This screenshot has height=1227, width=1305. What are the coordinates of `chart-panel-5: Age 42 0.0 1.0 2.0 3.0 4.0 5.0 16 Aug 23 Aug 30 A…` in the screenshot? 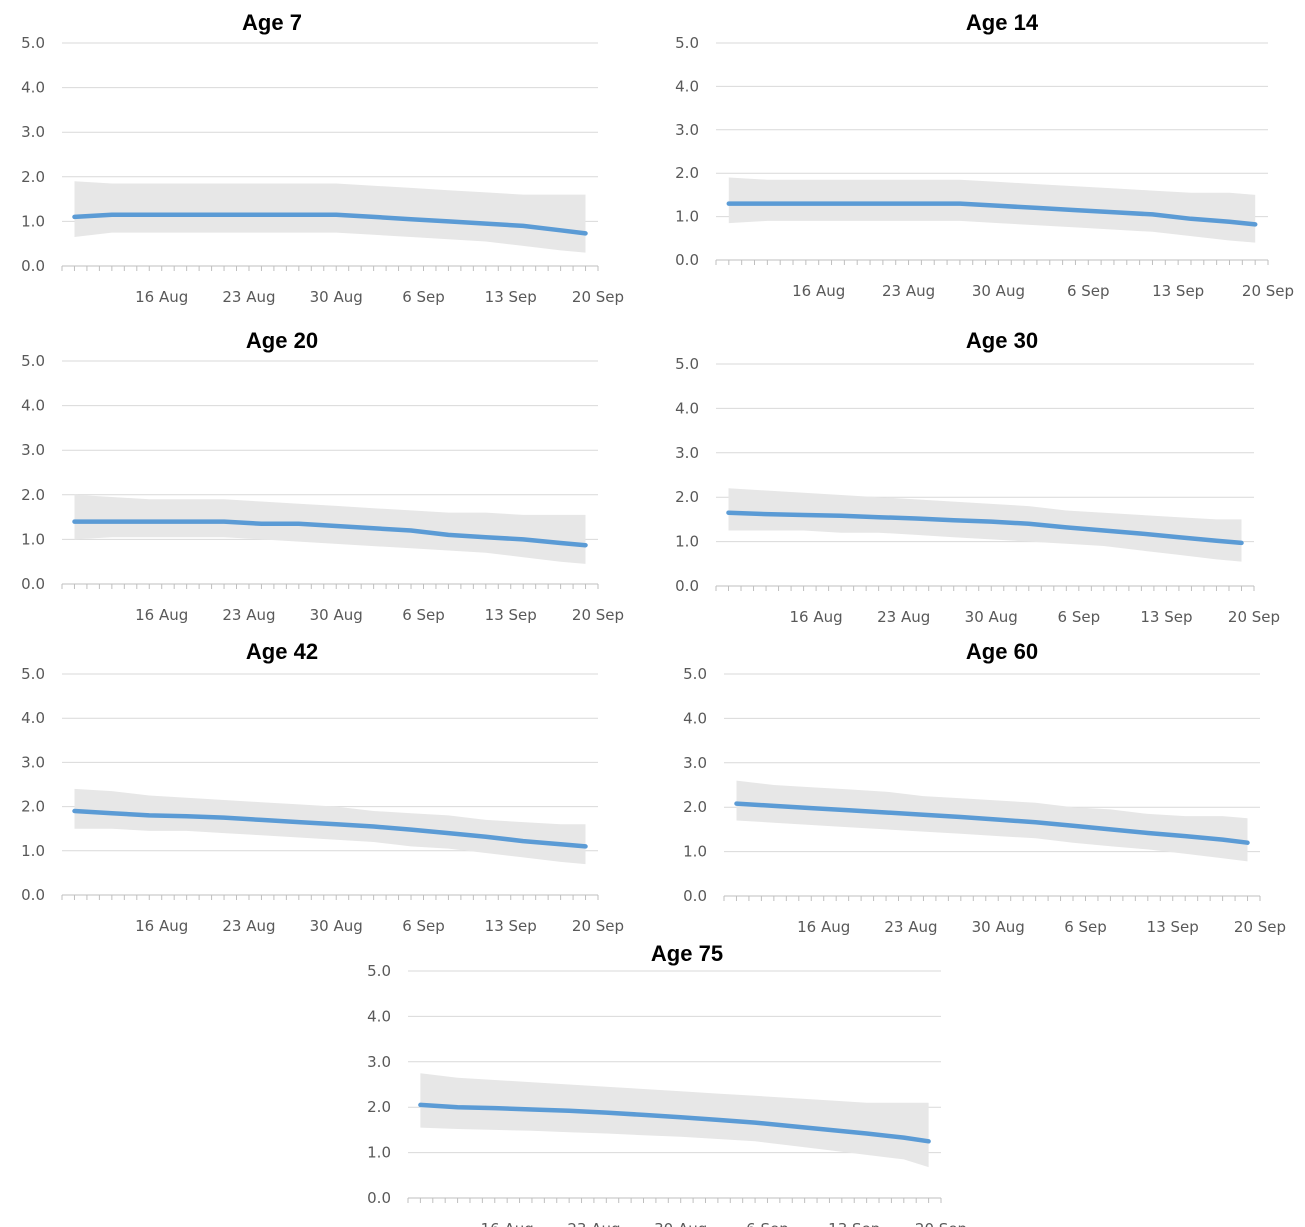 It's located at (322, 787).